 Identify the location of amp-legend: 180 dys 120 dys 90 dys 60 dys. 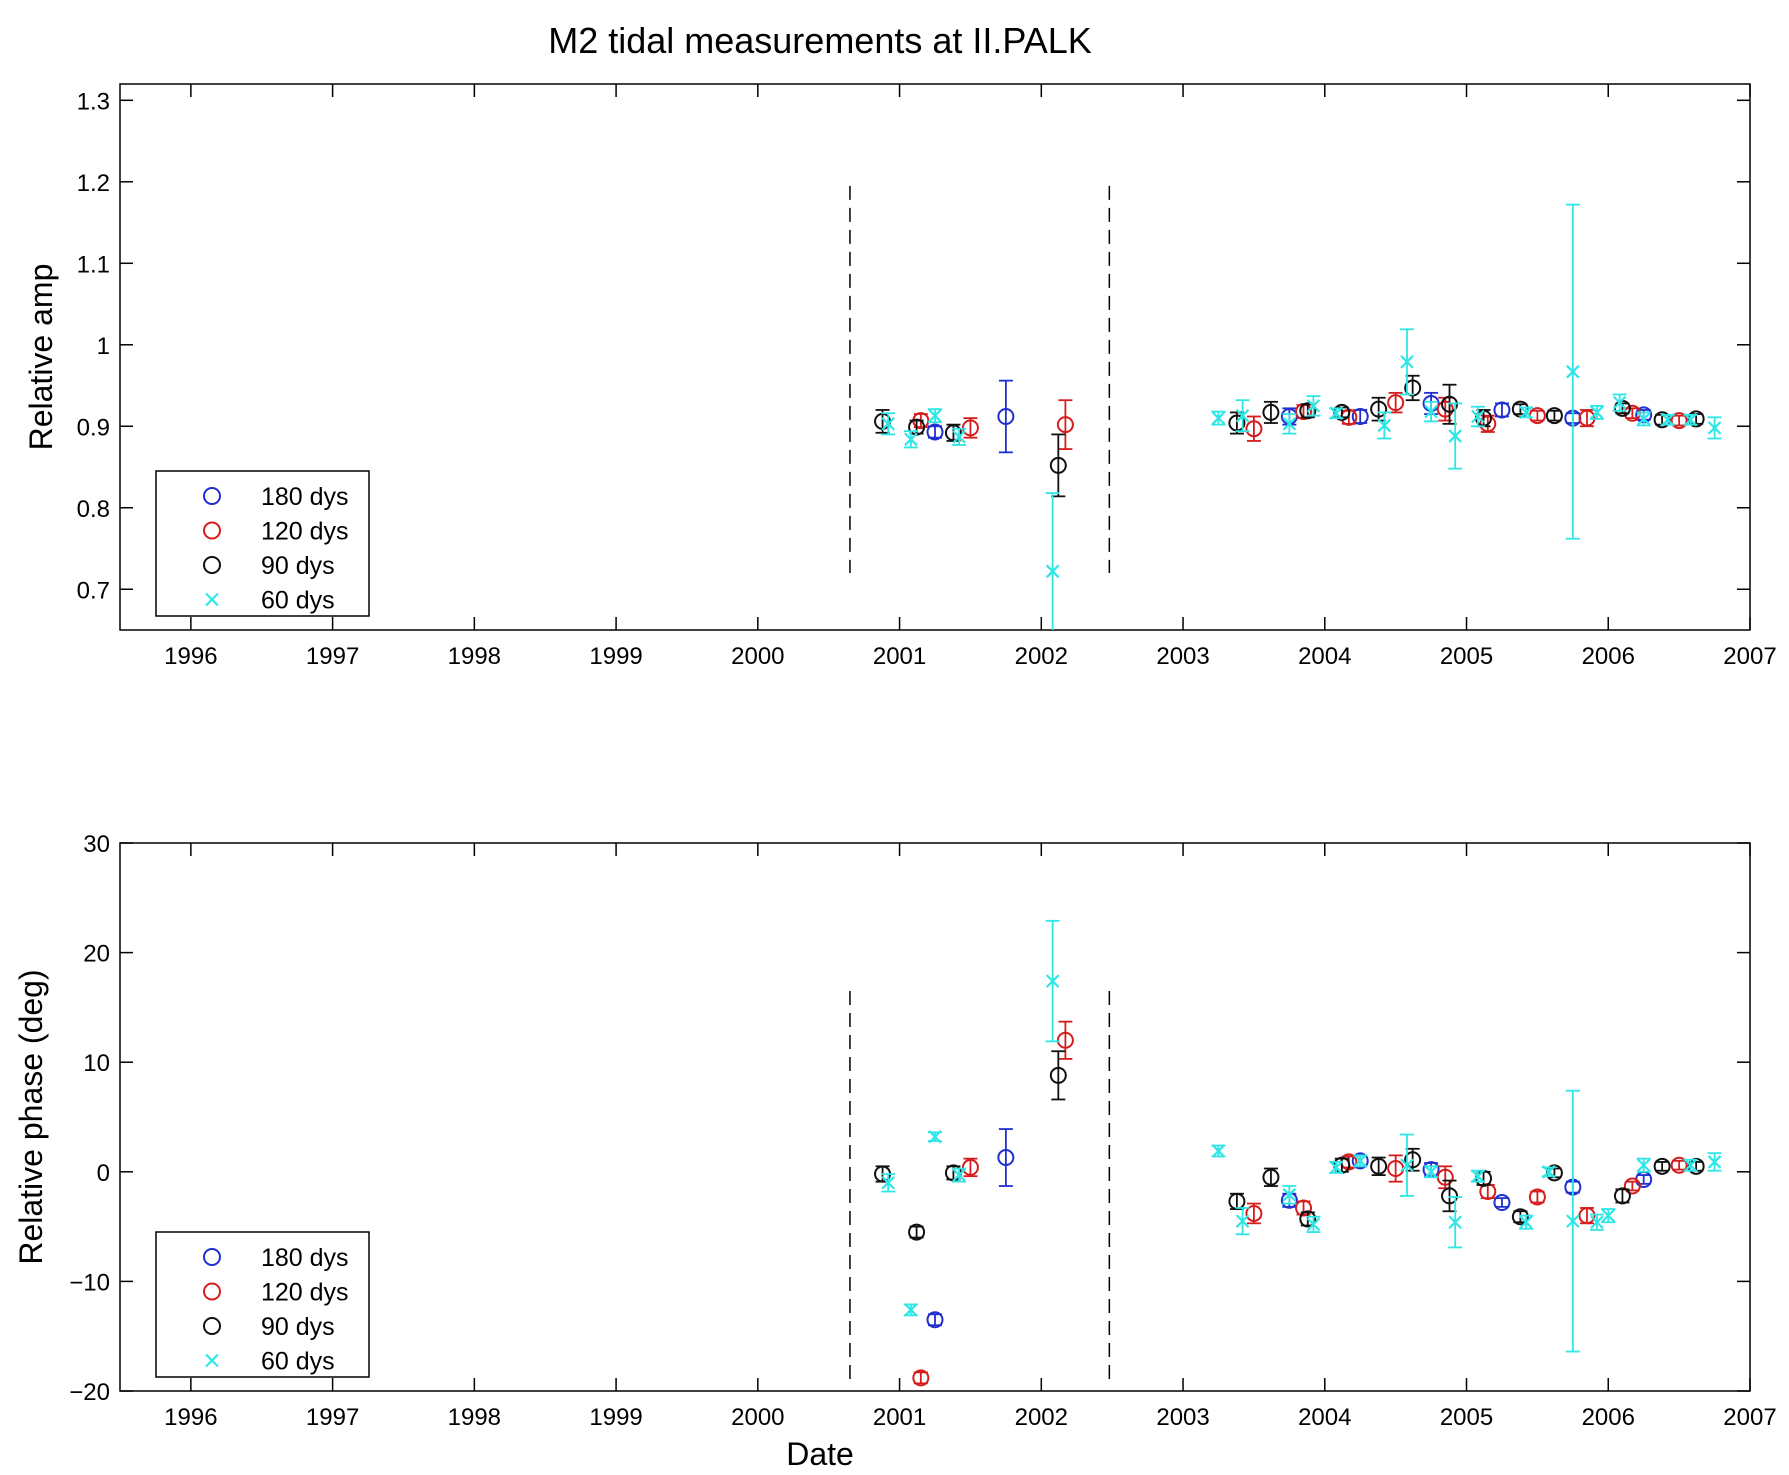
(262, 543).